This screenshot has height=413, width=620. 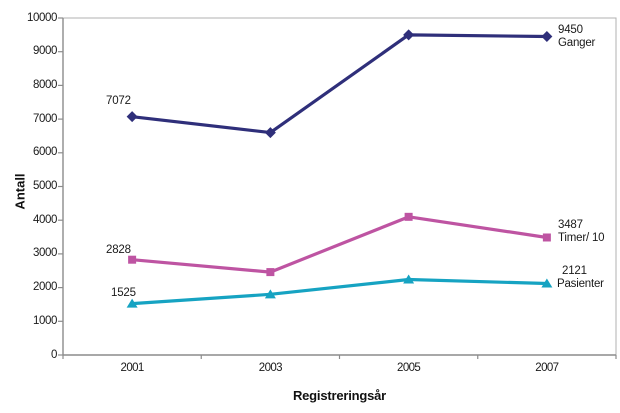 I want to click on data-label-timer-2007-value: 3487, so click(x=570, y=225).